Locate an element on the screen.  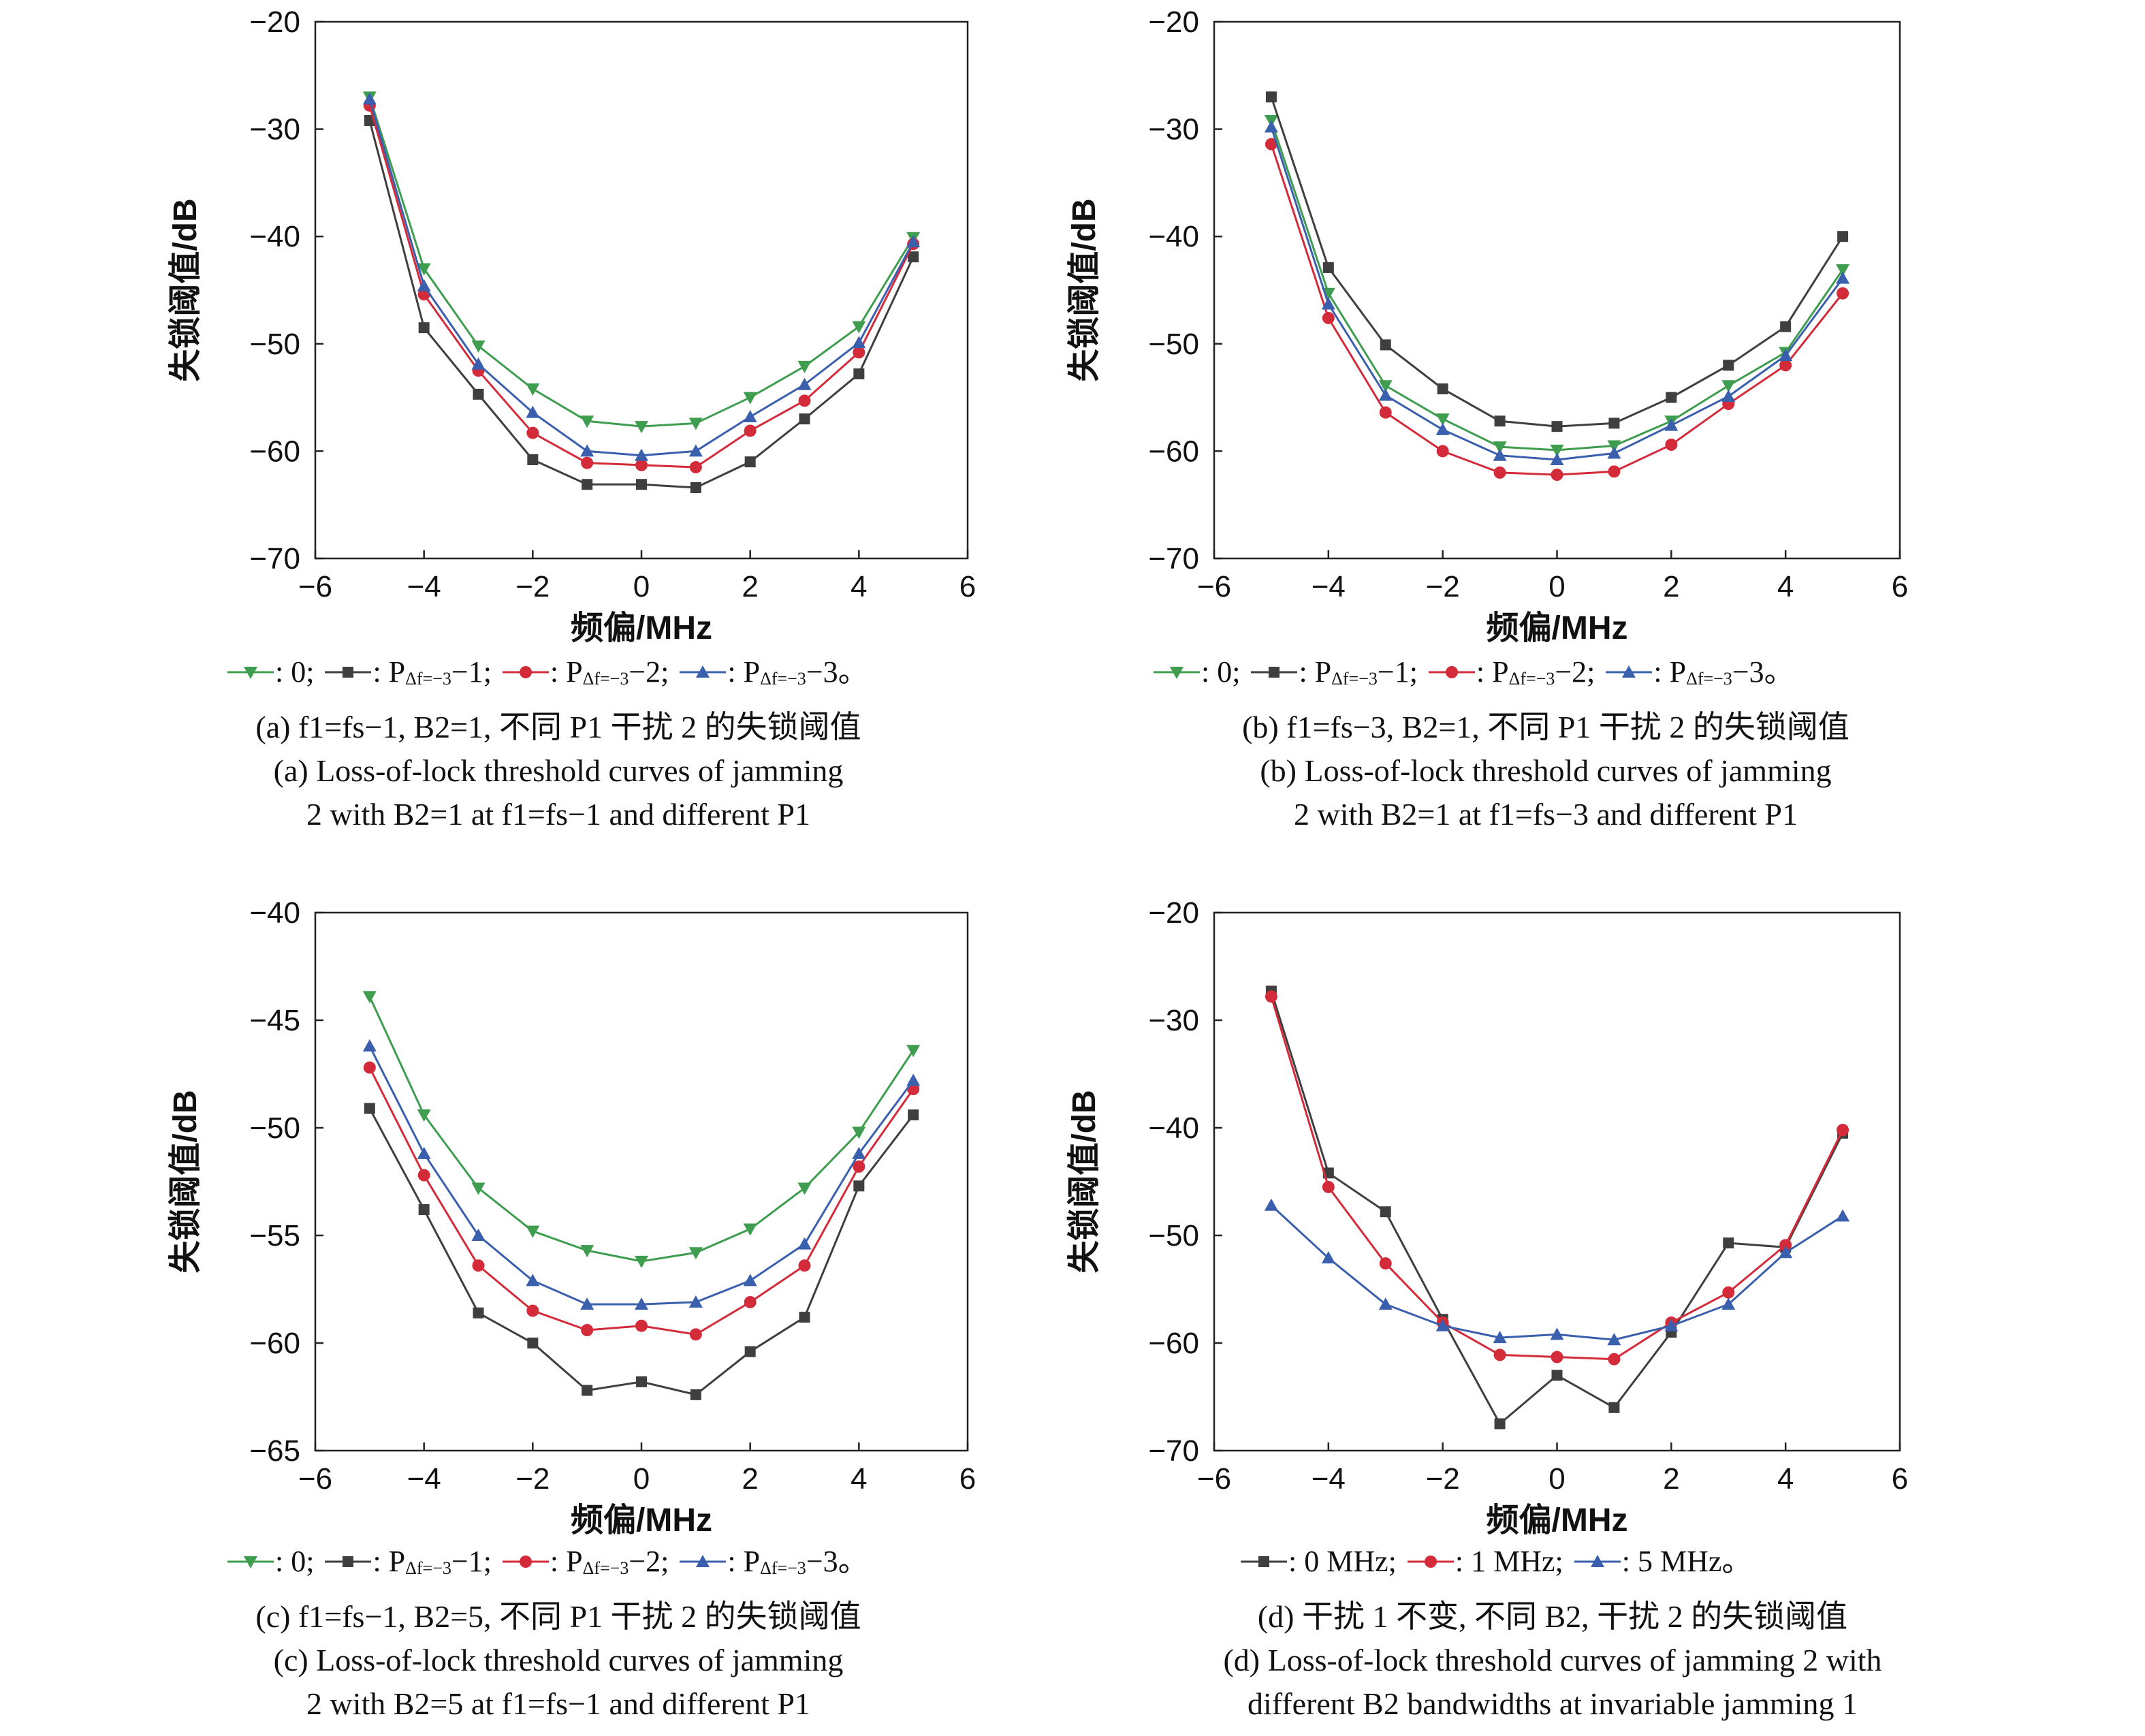
caption-a-en-2: 2 with B2=1 at f1=fs−1 and different P1 is located at coordinates (558, 815).